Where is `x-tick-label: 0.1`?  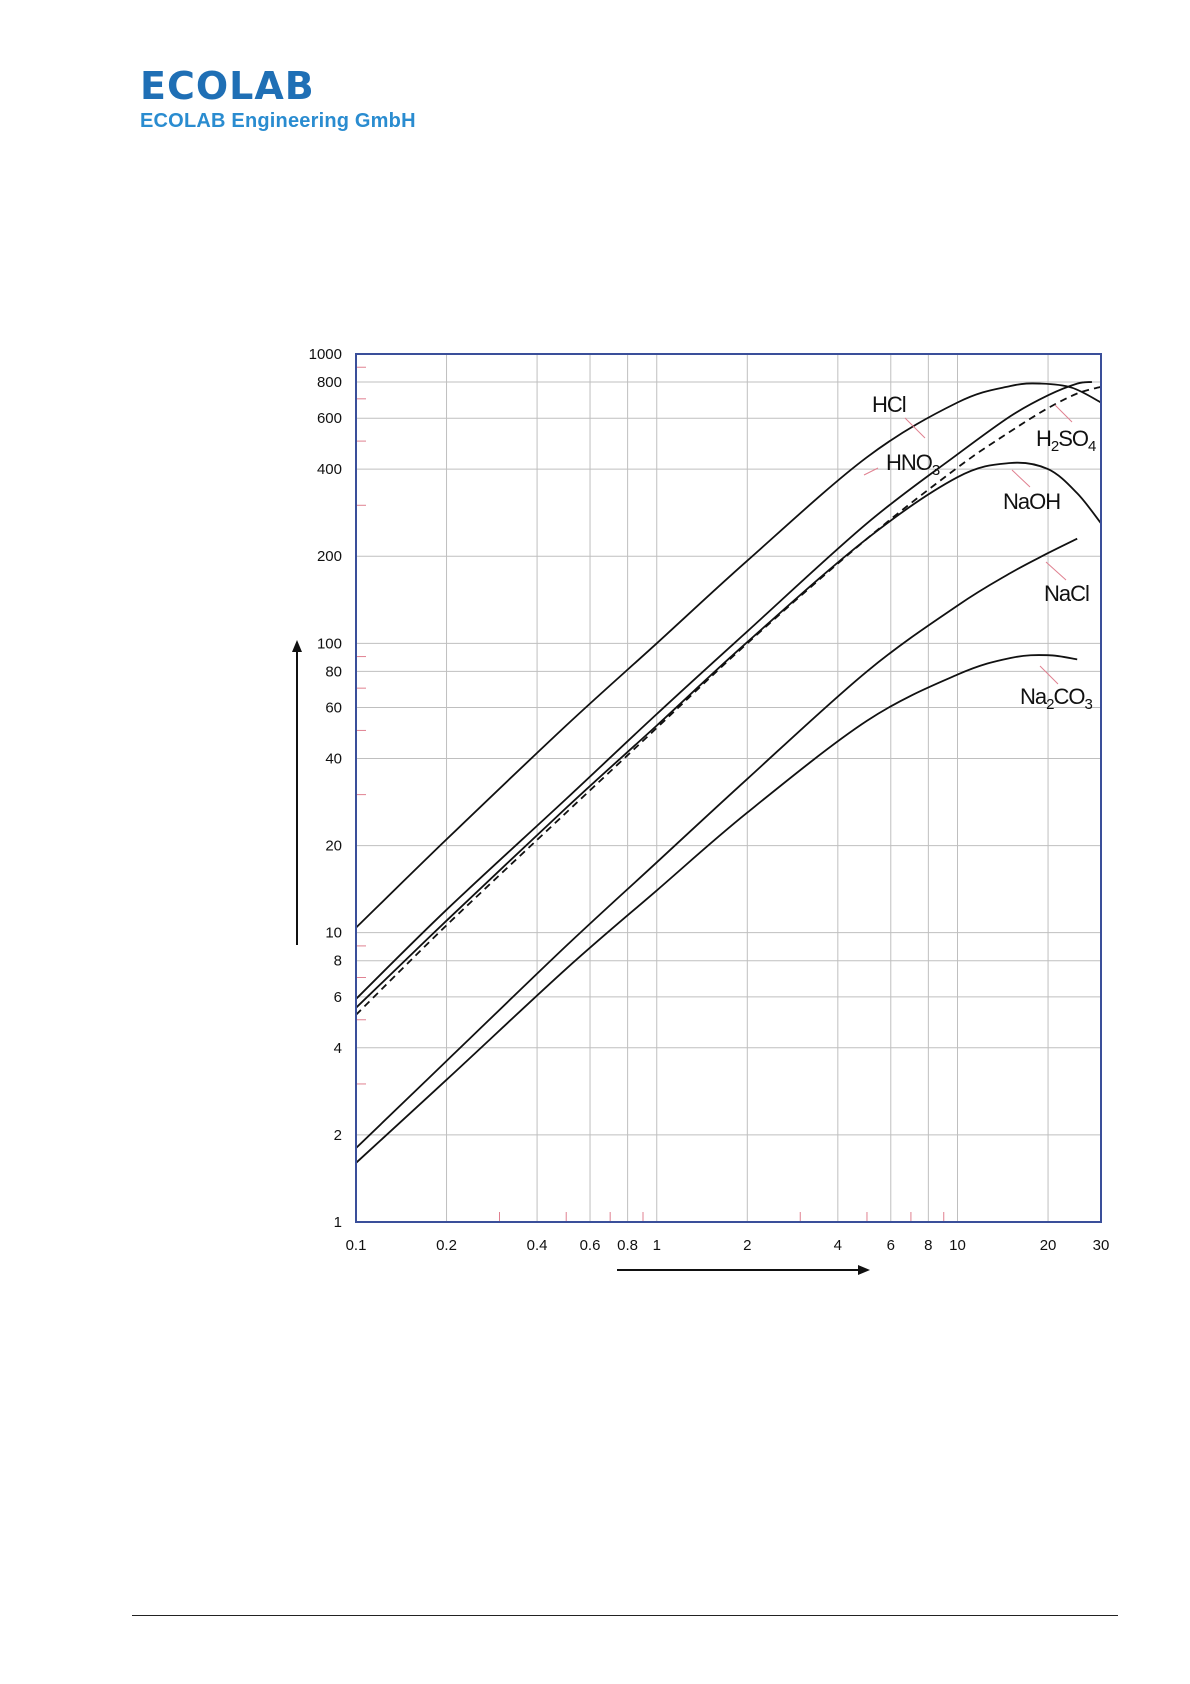 x-tick-label: 0.1 is located at coordinates (356, 1245).